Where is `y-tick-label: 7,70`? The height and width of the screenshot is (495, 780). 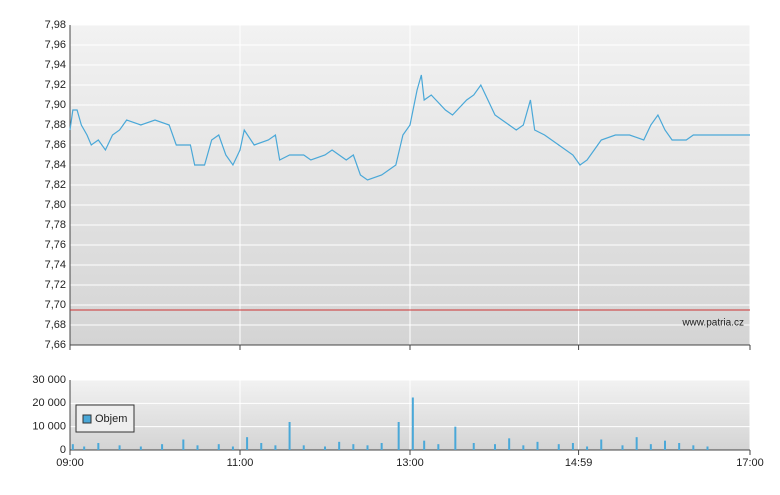
y-tick-label: 7,70 is located at coordinates (55, 305).